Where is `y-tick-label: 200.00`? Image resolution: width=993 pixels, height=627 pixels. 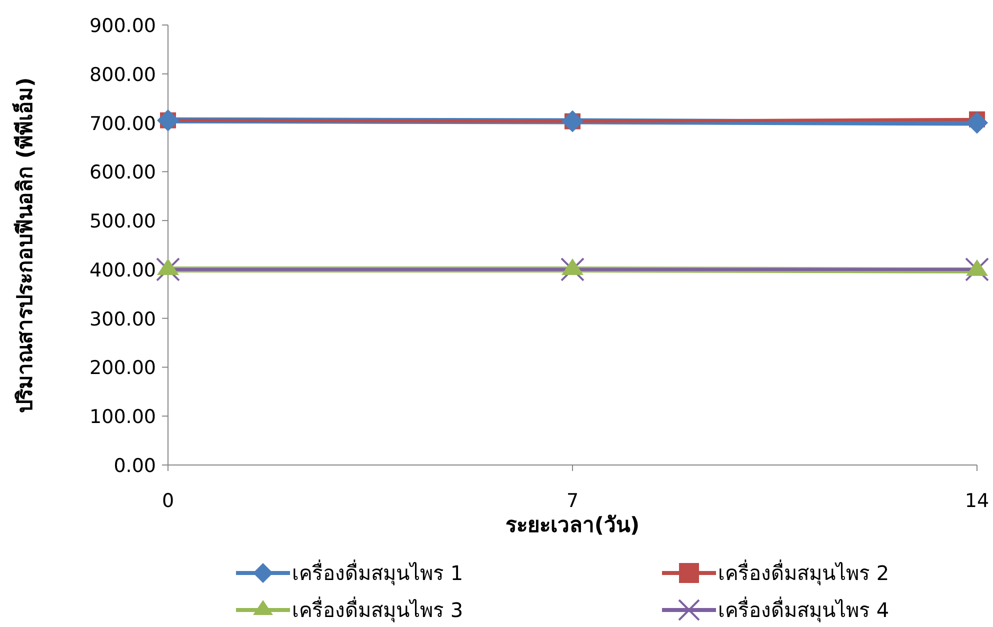 y-tick-label: 200.00 is located at coordinates (123, 368).